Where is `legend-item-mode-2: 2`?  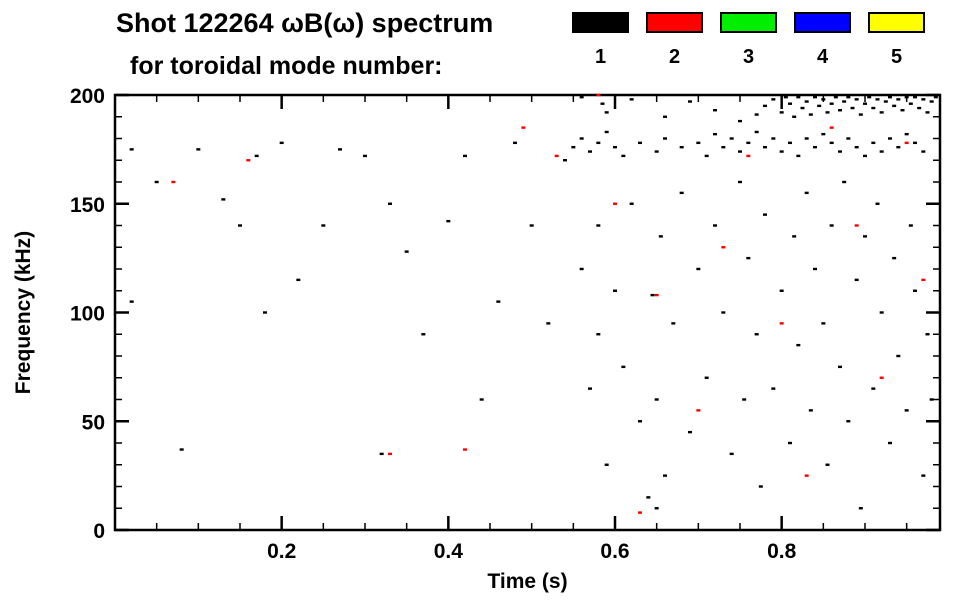 legend-item-mode-2: 2 is located at coordinates (674, 40).